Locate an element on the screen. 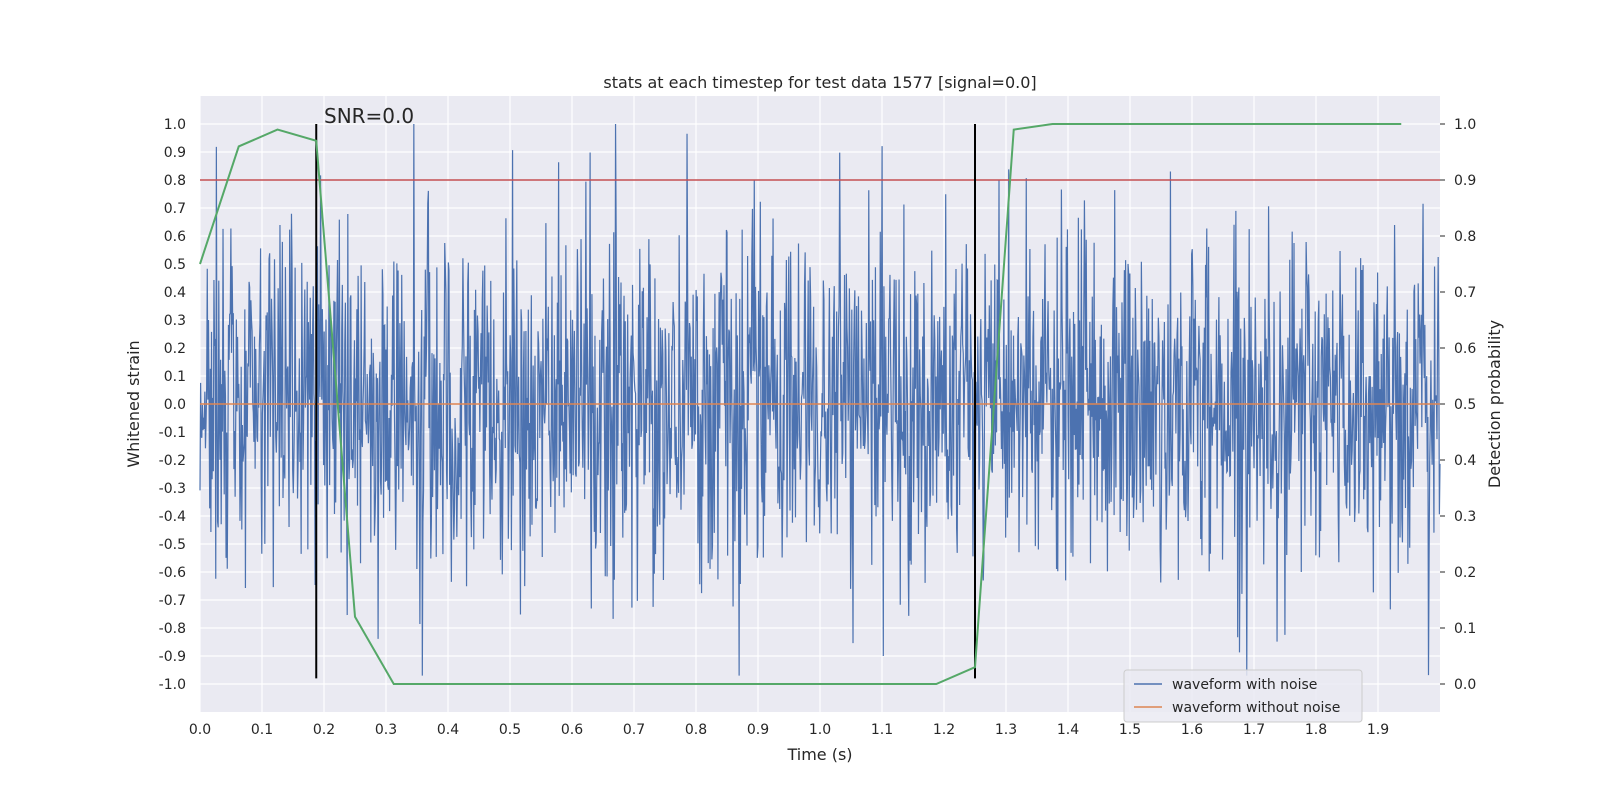 Image resolution: width=1600 pixels, height=800 pixels. y-tick-label: -0.8 is located at coordinates (172, 629).